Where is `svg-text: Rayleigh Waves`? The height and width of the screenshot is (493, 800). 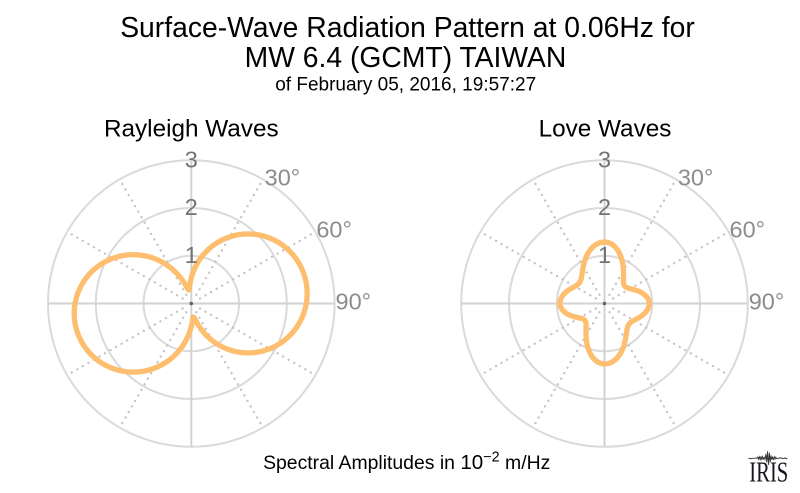
svg-text: Rayleigh Waves is located at coordinates (191, 128).